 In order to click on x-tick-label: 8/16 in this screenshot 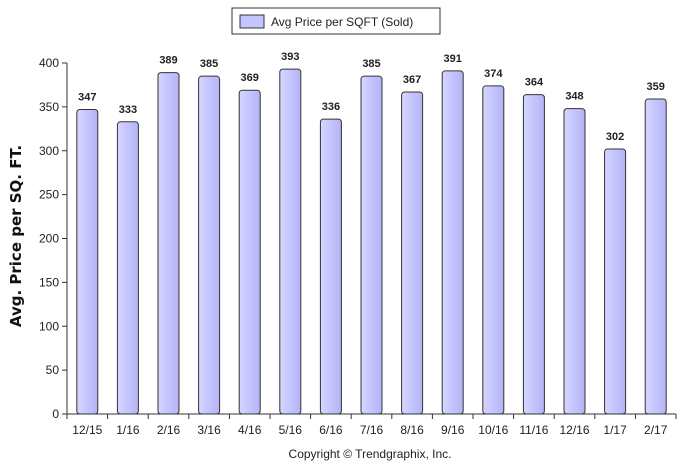, I will do `click(412, 430)`.